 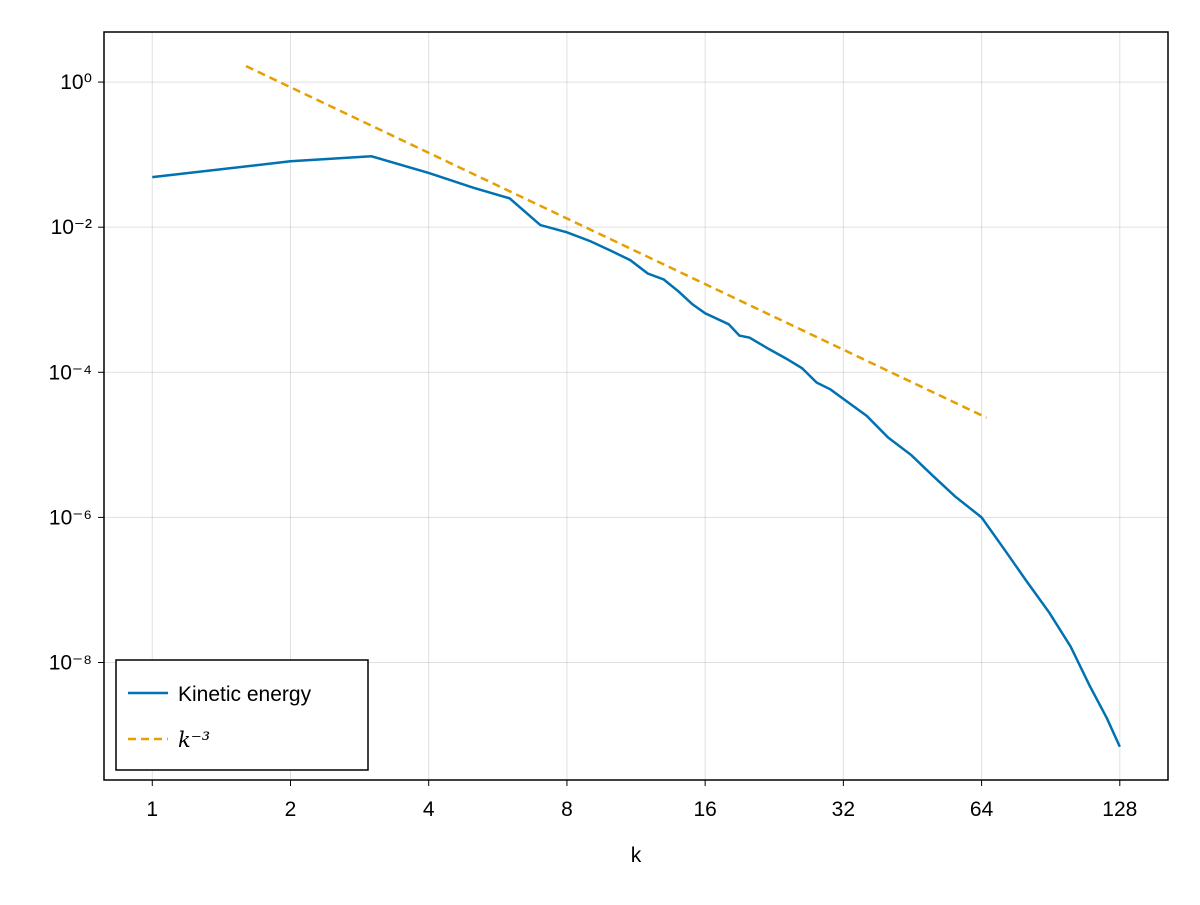 I want to click on y-tick-label: 10⁻⁶, so click(x=70, y=517).